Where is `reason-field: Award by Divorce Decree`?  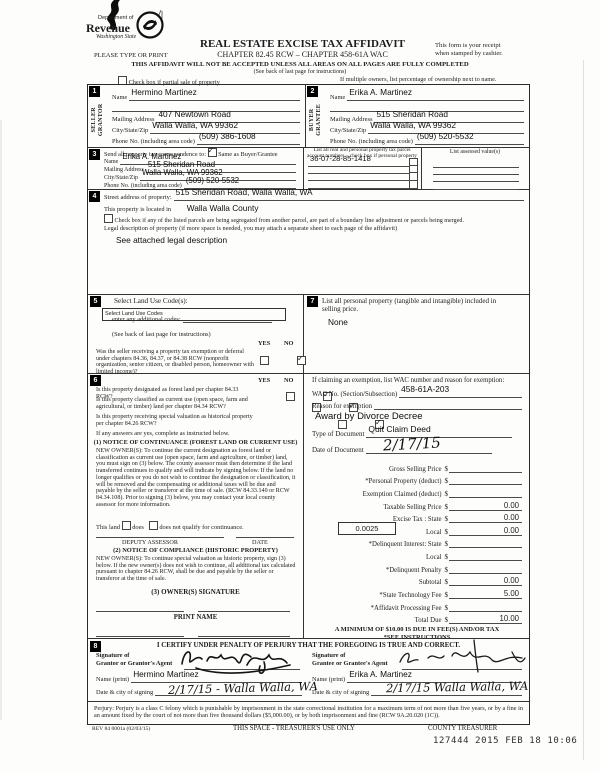 reason-field: Award by Divorce Decree is located at coordinates (369, 416).